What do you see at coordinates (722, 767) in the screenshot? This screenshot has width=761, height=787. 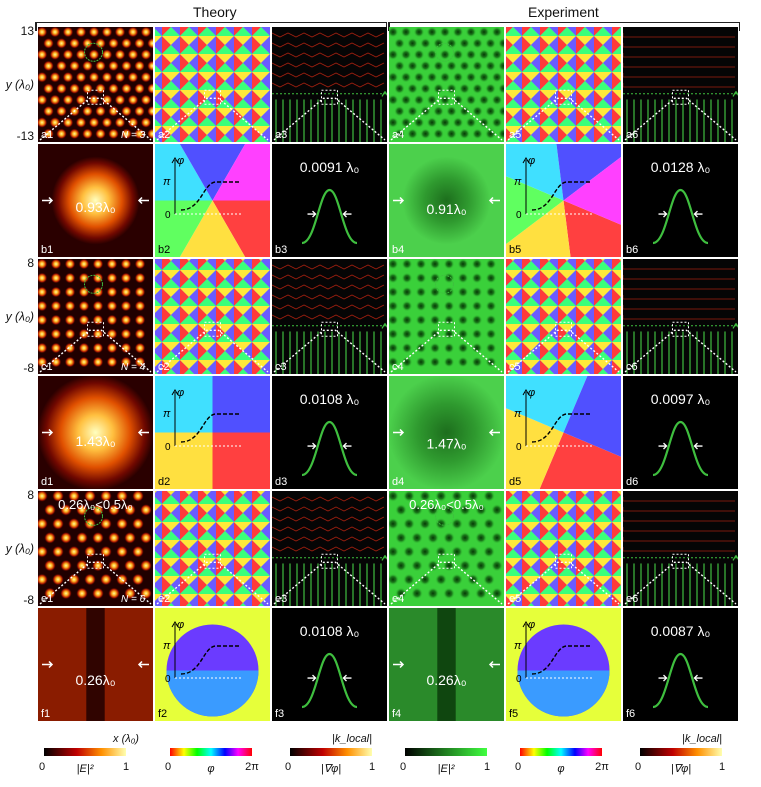 I see `colorbar-max-6: 1` at bounding box center [722, 767].